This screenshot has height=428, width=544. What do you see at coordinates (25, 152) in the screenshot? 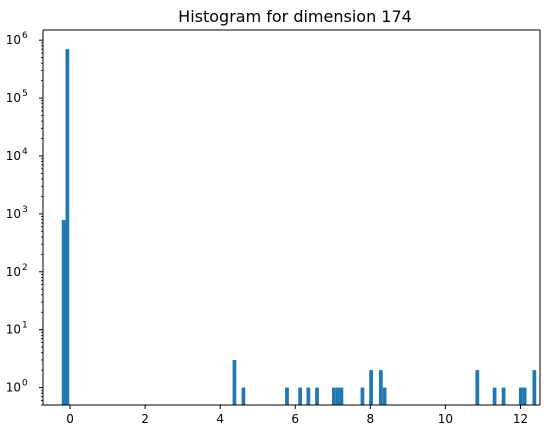
I see `y-tick-exponent: 4` at bounding box center [25, 152].